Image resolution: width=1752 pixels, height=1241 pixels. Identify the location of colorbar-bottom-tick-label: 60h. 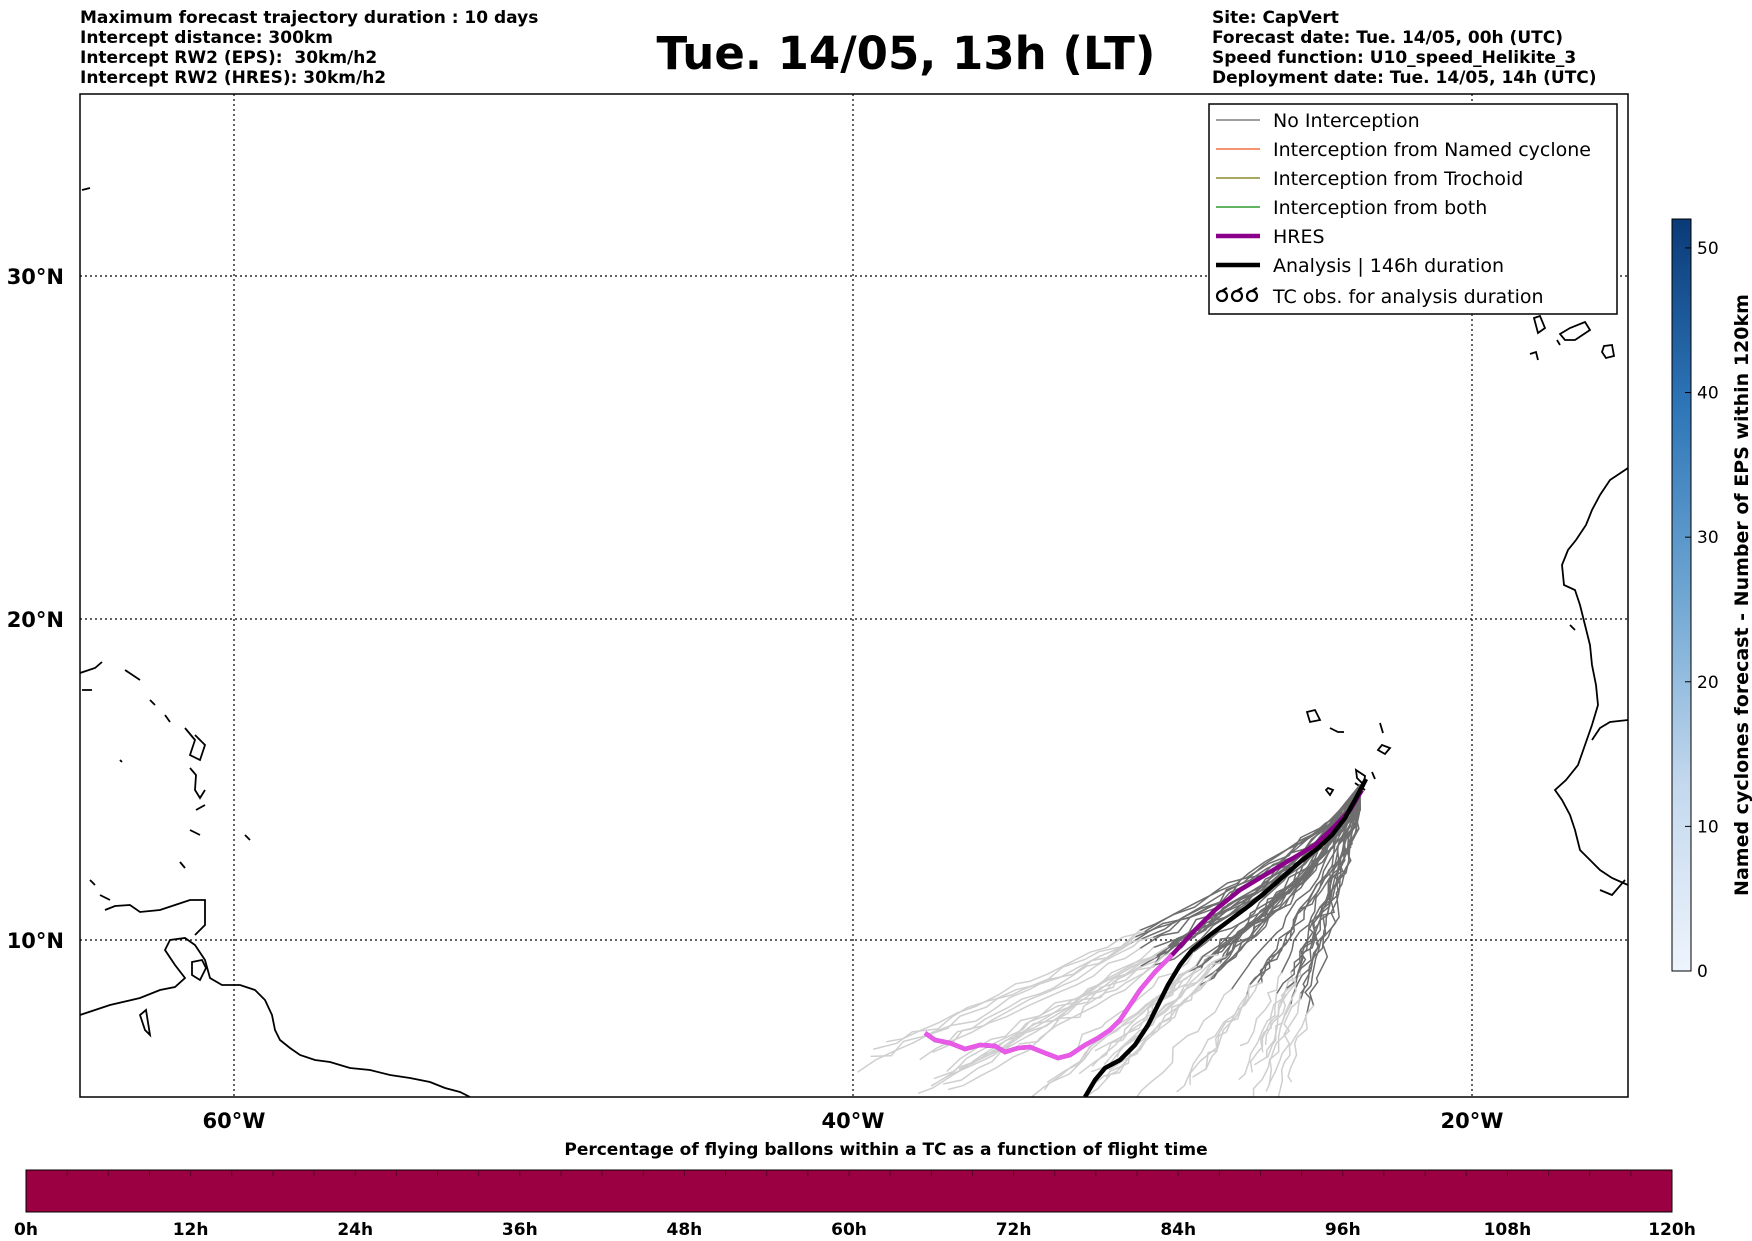
(849, 1230).